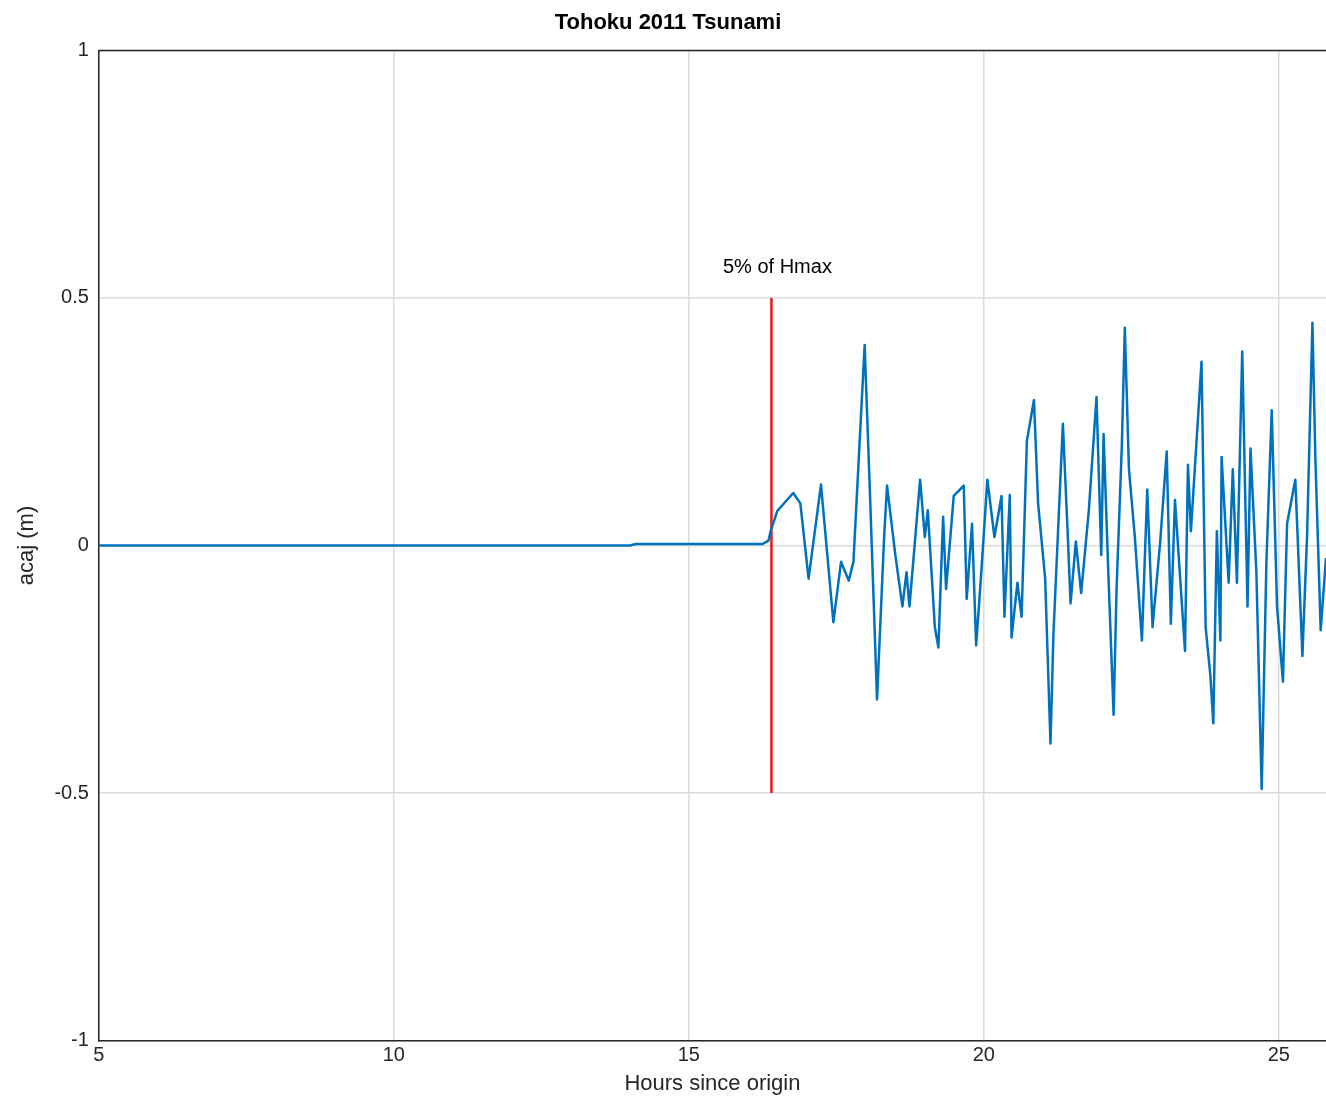  What do you see at coordinates (80, 1039) in the screenshot?
I see `y-tick-label: -1` at bounding box center [80, 1039].